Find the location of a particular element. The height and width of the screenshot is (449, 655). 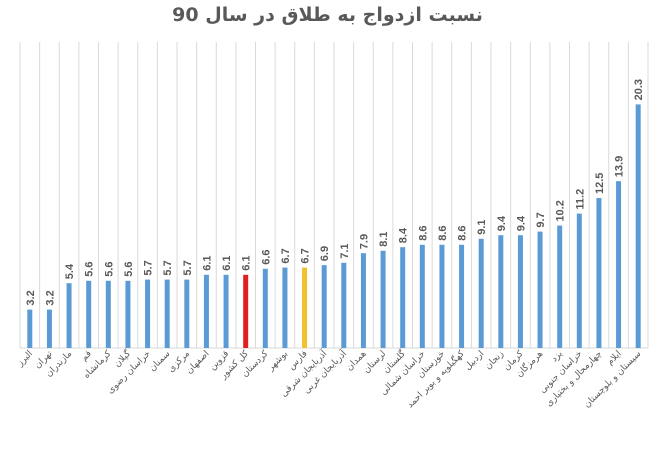

data-label: 6.6 is located at coordinates (266, 257).